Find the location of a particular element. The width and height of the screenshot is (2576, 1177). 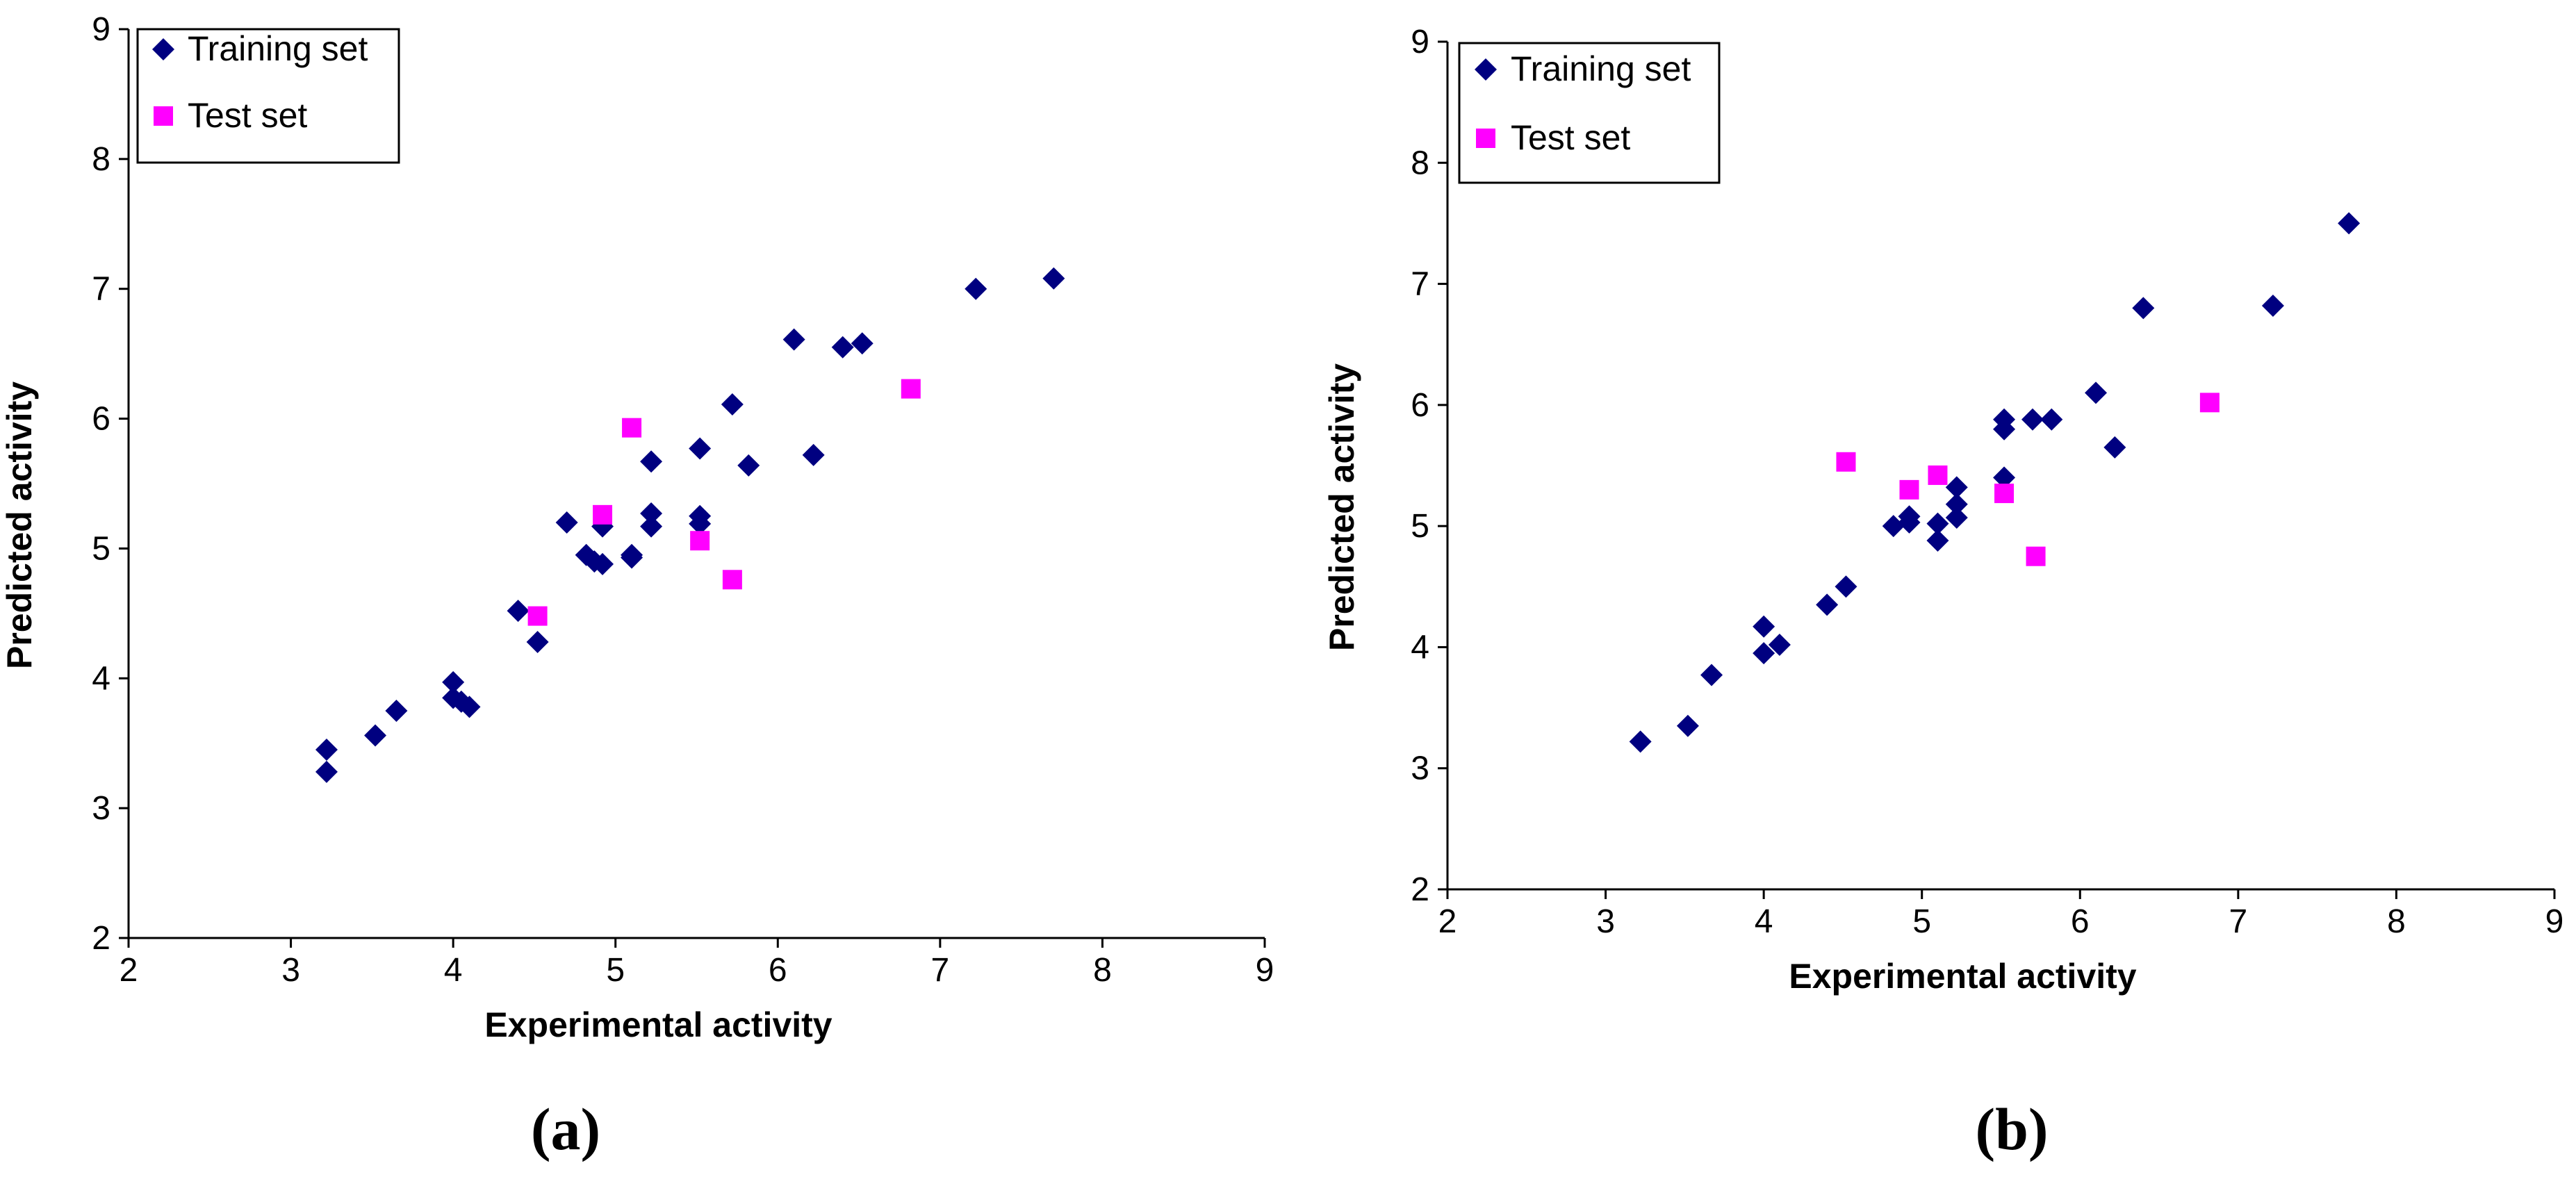

x-tick-label: 3 is located at coordinates (290, 970).